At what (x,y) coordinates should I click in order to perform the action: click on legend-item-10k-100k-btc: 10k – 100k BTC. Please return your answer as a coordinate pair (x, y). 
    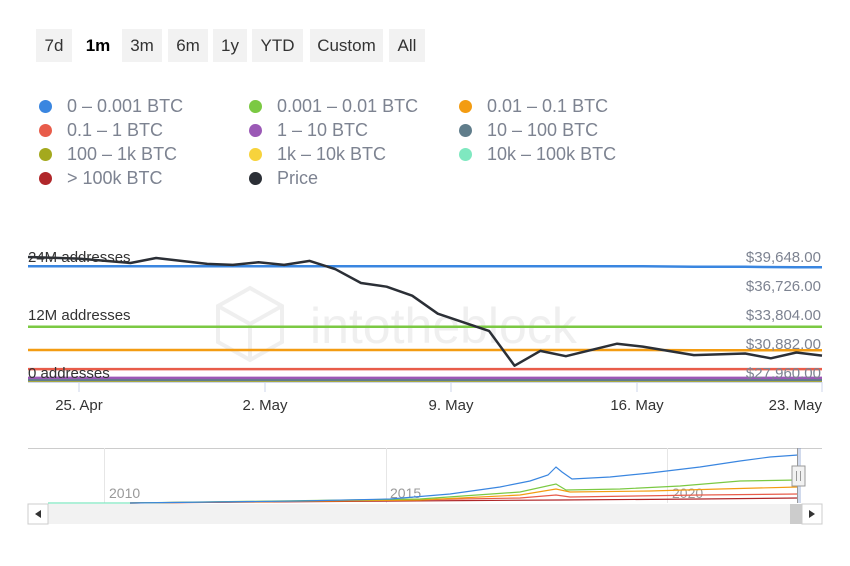
    Looking at the image, I should click on (537, 154).